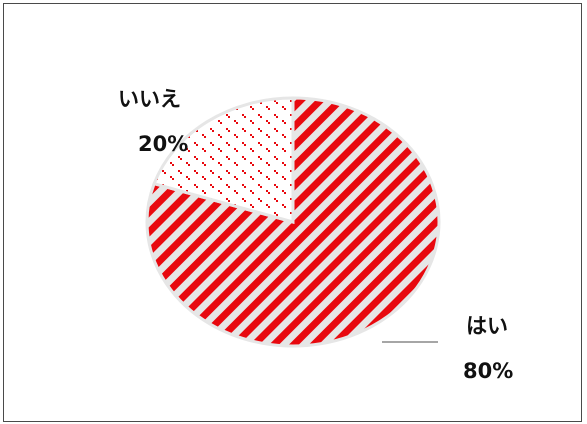 Image resolution: width=587 pixels, height=424 pixels. What do you see at coordinates (223, 160) in the screenshot?
I see `pie-slice-iie` at bounding box center [223, 160].